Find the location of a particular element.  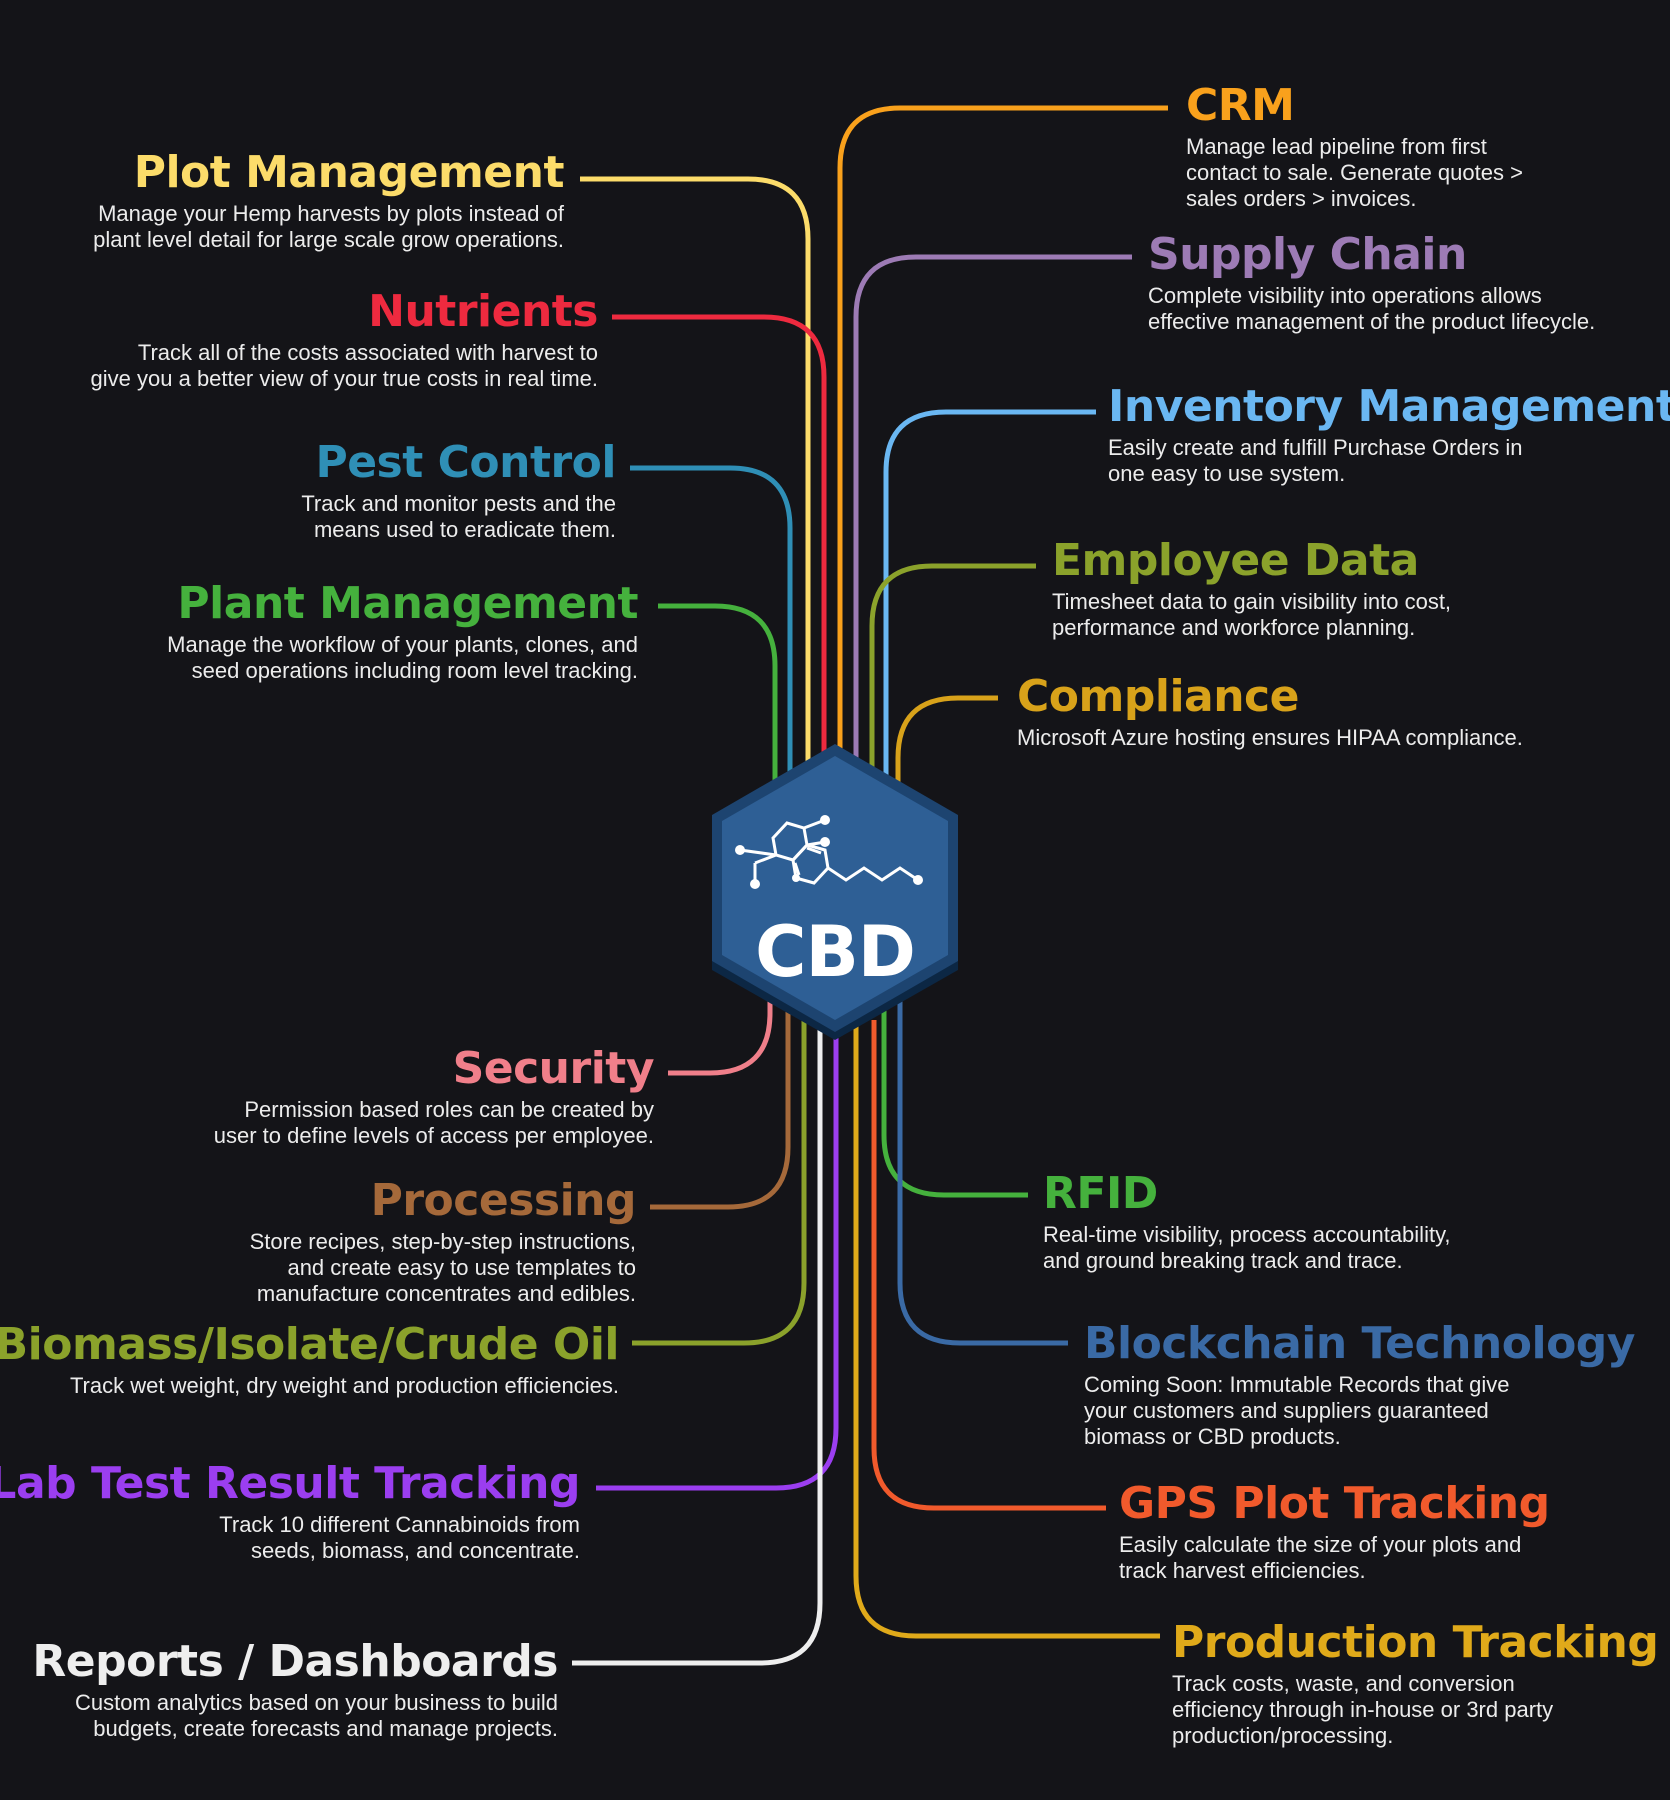

feature-title: GPS Plot Tracking is located at coordinates (1334, 1503).